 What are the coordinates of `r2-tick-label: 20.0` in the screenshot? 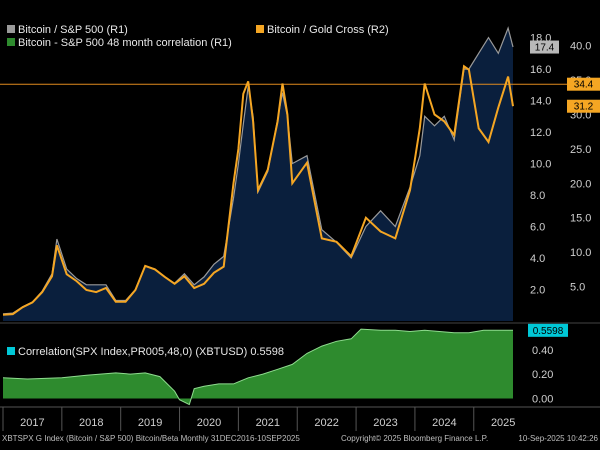 It's located at (580, 184).